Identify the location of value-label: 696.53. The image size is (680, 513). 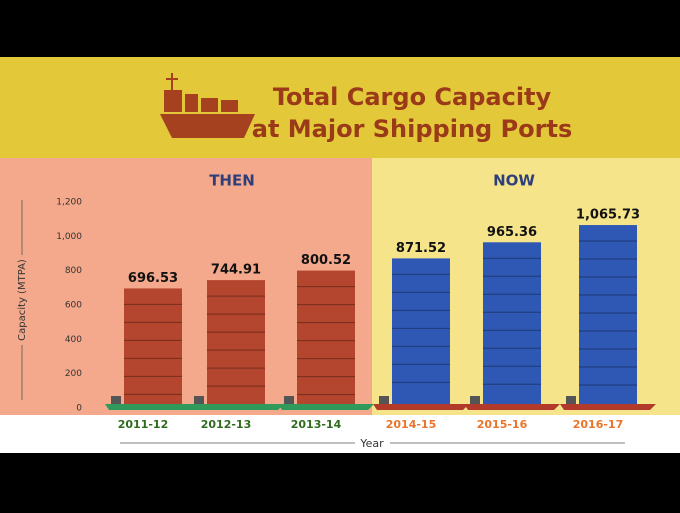
(153, 278).